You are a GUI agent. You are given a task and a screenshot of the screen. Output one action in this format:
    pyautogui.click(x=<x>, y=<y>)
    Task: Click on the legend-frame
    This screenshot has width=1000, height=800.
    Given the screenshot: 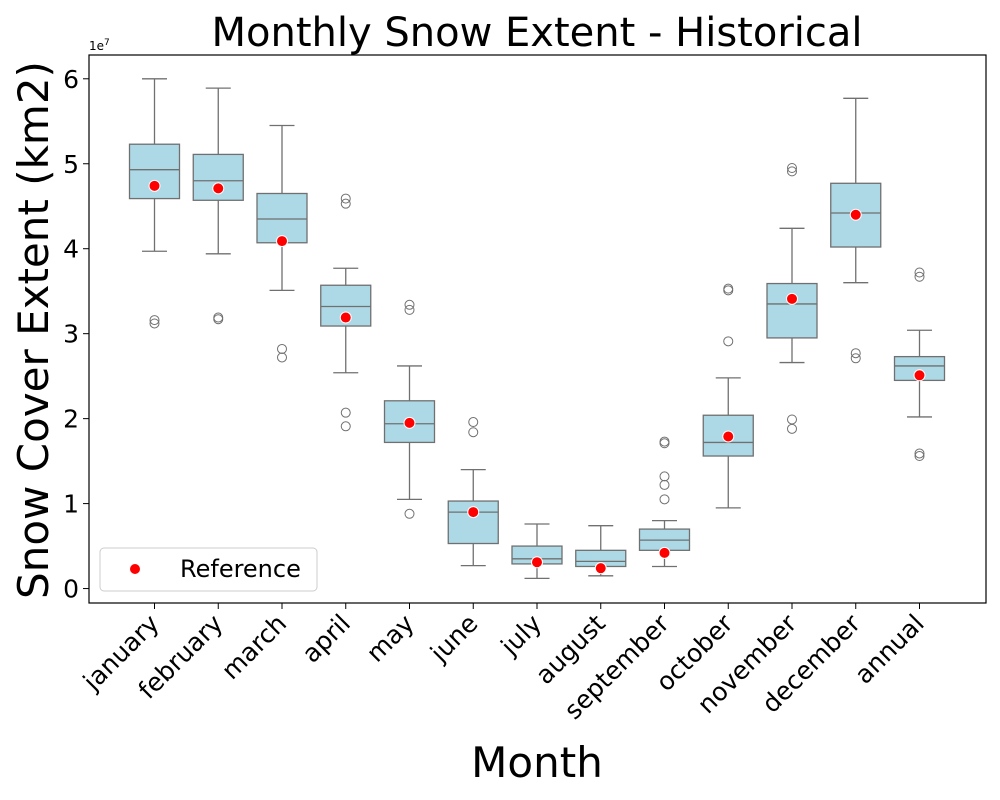 What is the action you would take?
    pyautogui.click(x=208, y=569)
    